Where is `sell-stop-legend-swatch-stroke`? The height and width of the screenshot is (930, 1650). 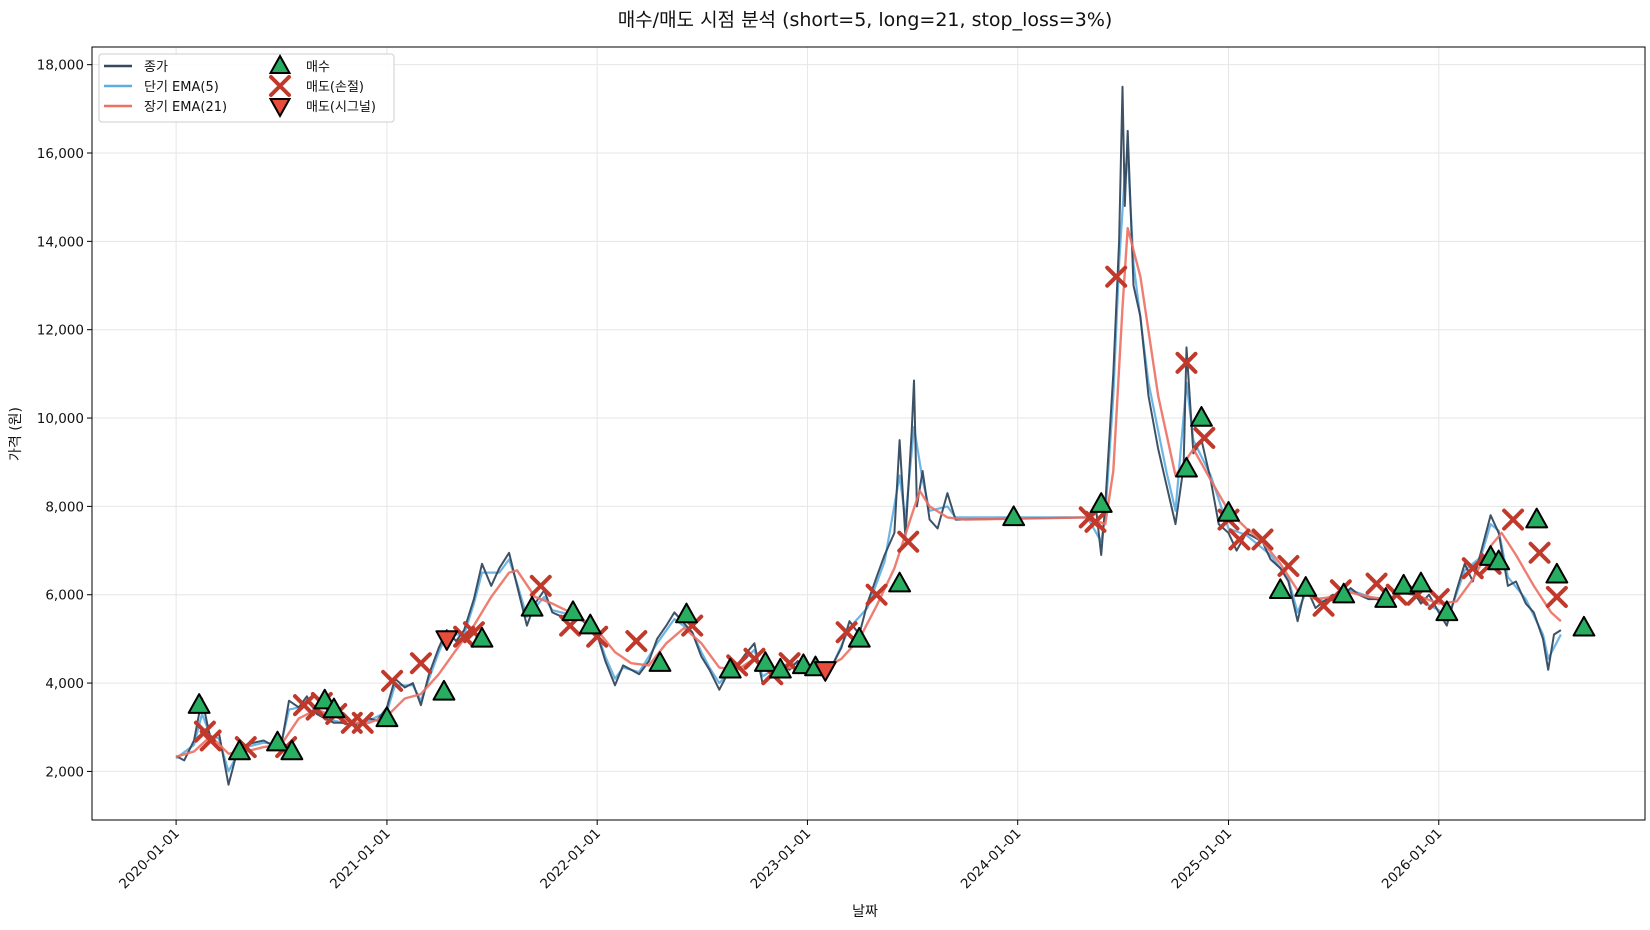 sell-stop-legend-swatch-stroke is located at coordinates (280, 86).